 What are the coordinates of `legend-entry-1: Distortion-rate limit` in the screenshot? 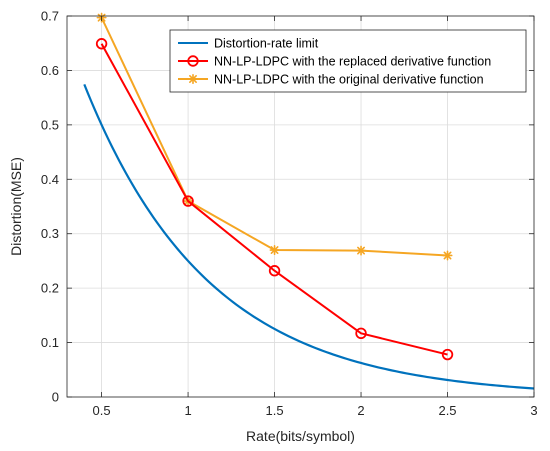 It's located at (248, 43).